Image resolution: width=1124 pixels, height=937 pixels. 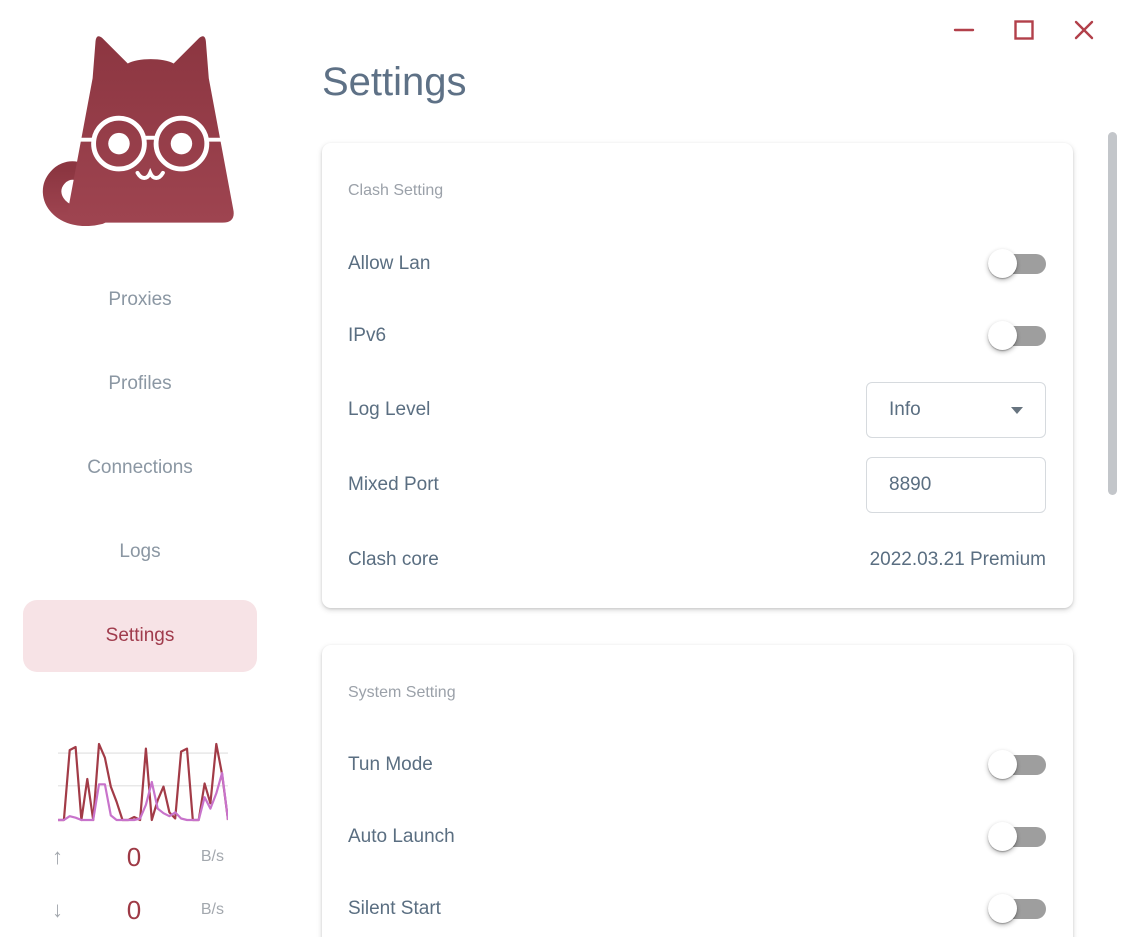 I want to click on traffic-chart, so click(x=143, y=782).